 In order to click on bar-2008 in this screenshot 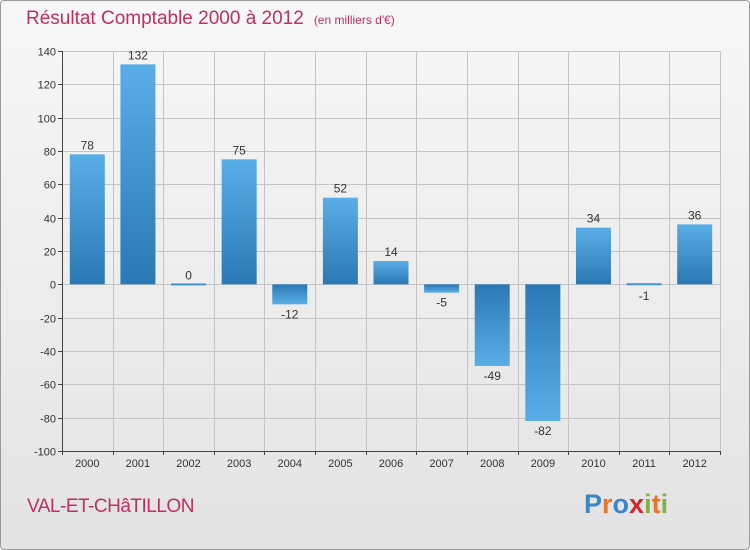, I will do `click(492, 325)`.